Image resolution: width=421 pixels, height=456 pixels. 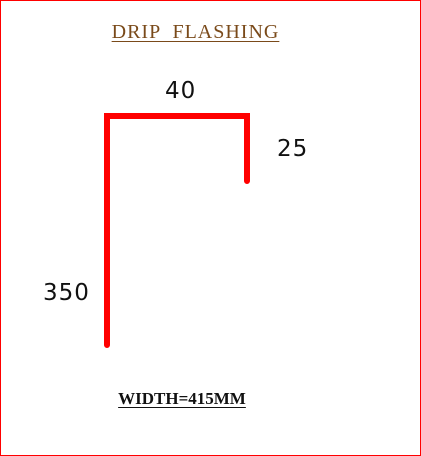 I want to click on right-dimension-label: 25, so click(x=293, y=149).